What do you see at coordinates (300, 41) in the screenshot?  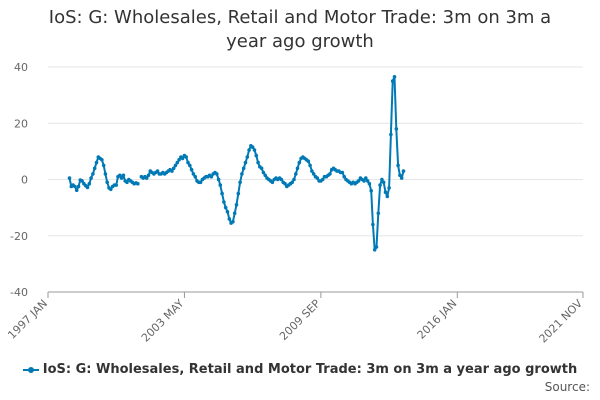 I see `chart-title-line-2: year ago growth` at bounding box center [300, 41].